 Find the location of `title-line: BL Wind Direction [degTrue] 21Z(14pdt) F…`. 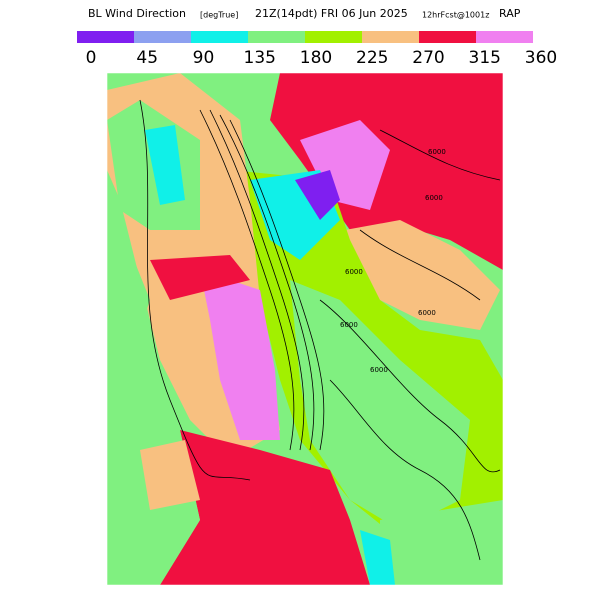

title-line: BL Wind Direction [degTrue] 21Z(14pdt) F… is located at coordinates (304, 13).